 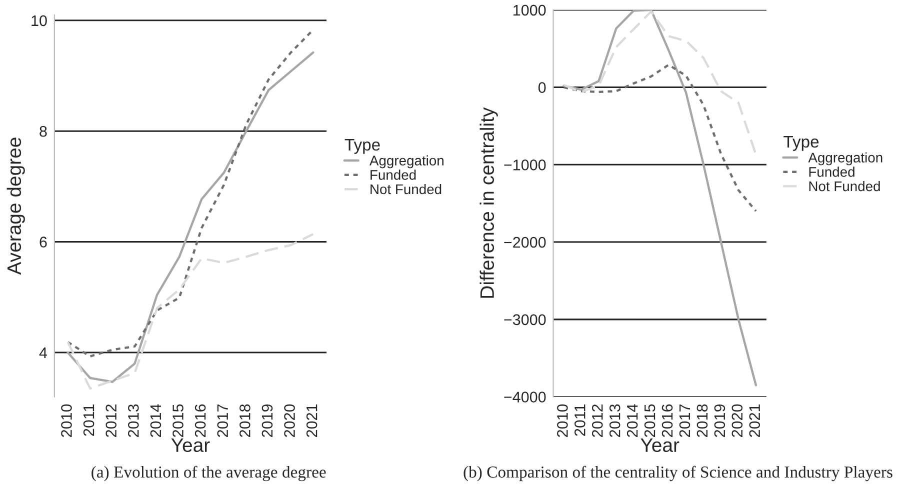 What do you see at coordinates (15, 206) in the screenshot?
I see `y-axis-title: Average degree` at bounding box center [15, 206].